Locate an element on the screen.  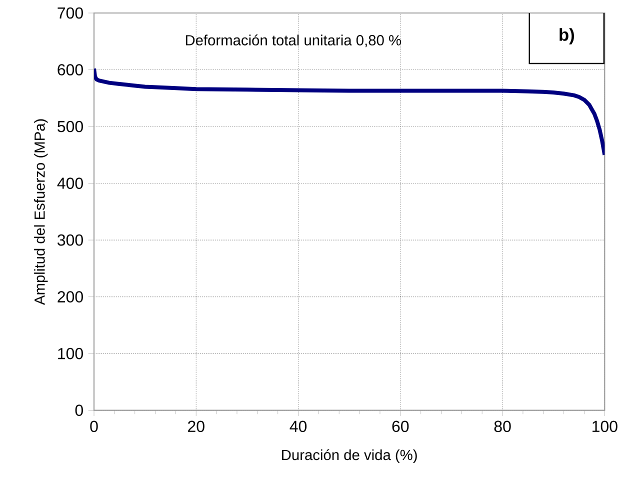
y-tick-label: 100 is located at coordinates (70, 354).